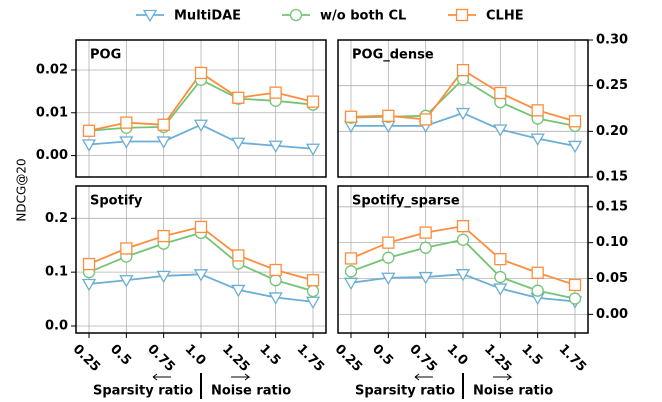  I want to click on y-tick-label: 0.01, so click(52, 112).